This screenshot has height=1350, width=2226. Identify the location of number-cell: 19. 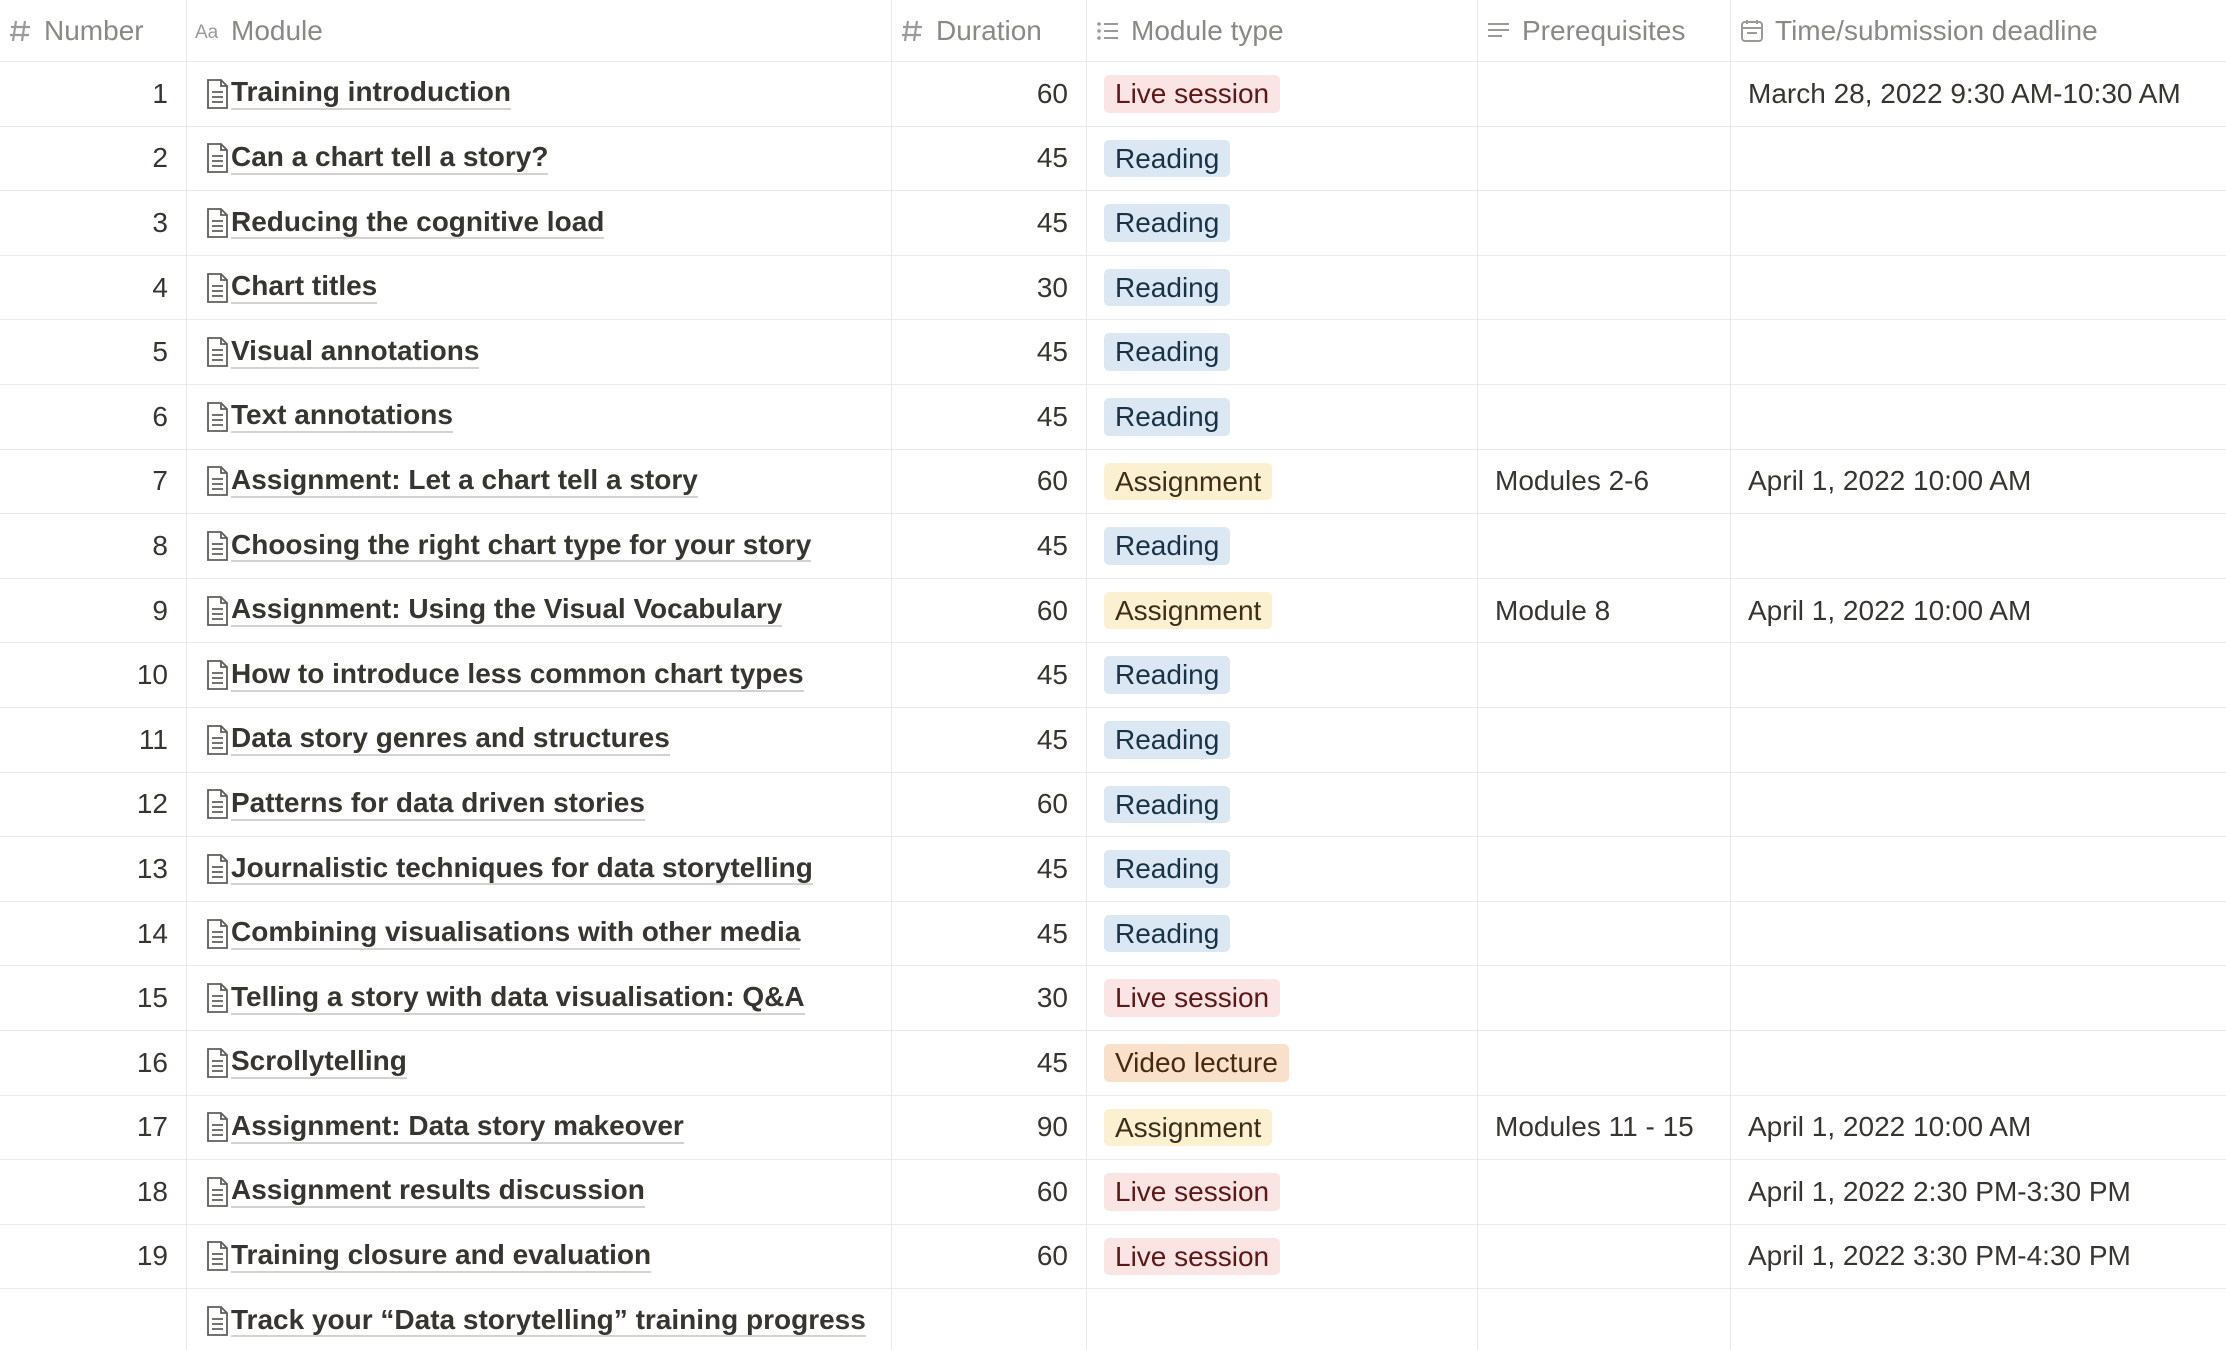
(93, 1256).